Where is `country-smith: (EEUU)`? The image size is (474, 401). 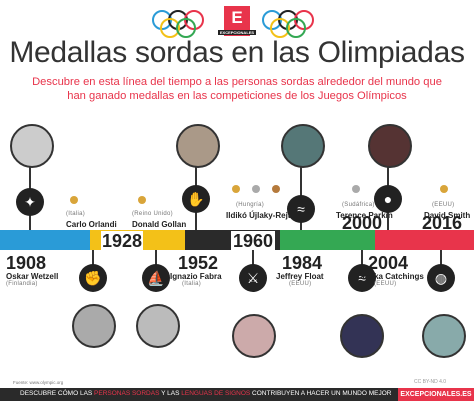
country-smith: (EEUU) is located at coordinates (443, 205).